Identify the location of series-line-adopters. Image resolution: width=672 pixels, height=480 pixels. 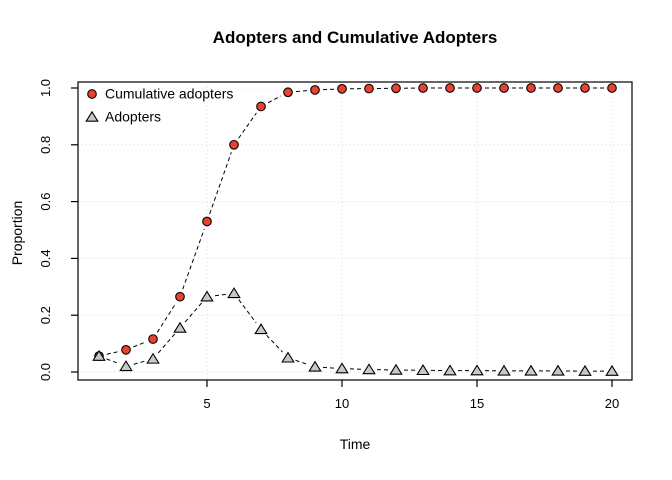
(355, 332).